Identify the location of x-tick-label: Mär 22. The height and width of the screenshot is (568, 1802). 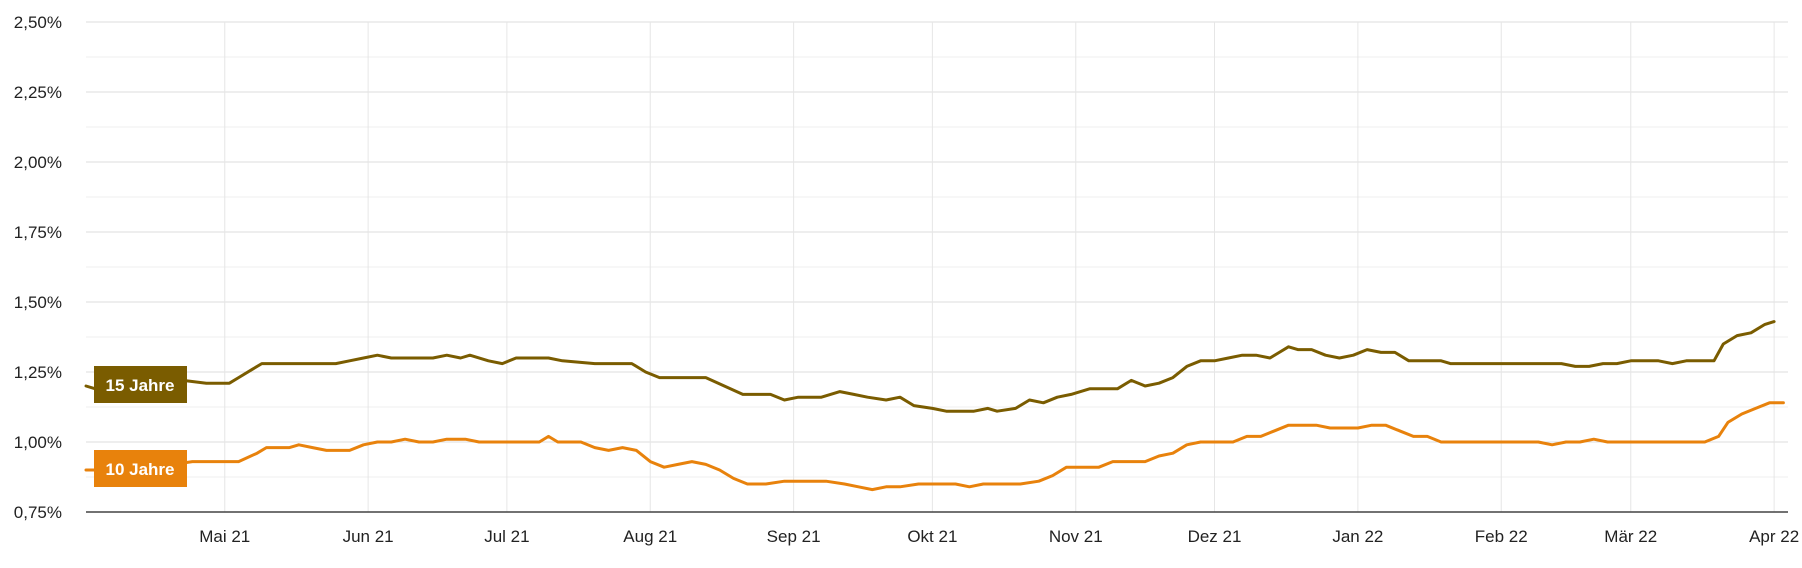
(1630, 536).